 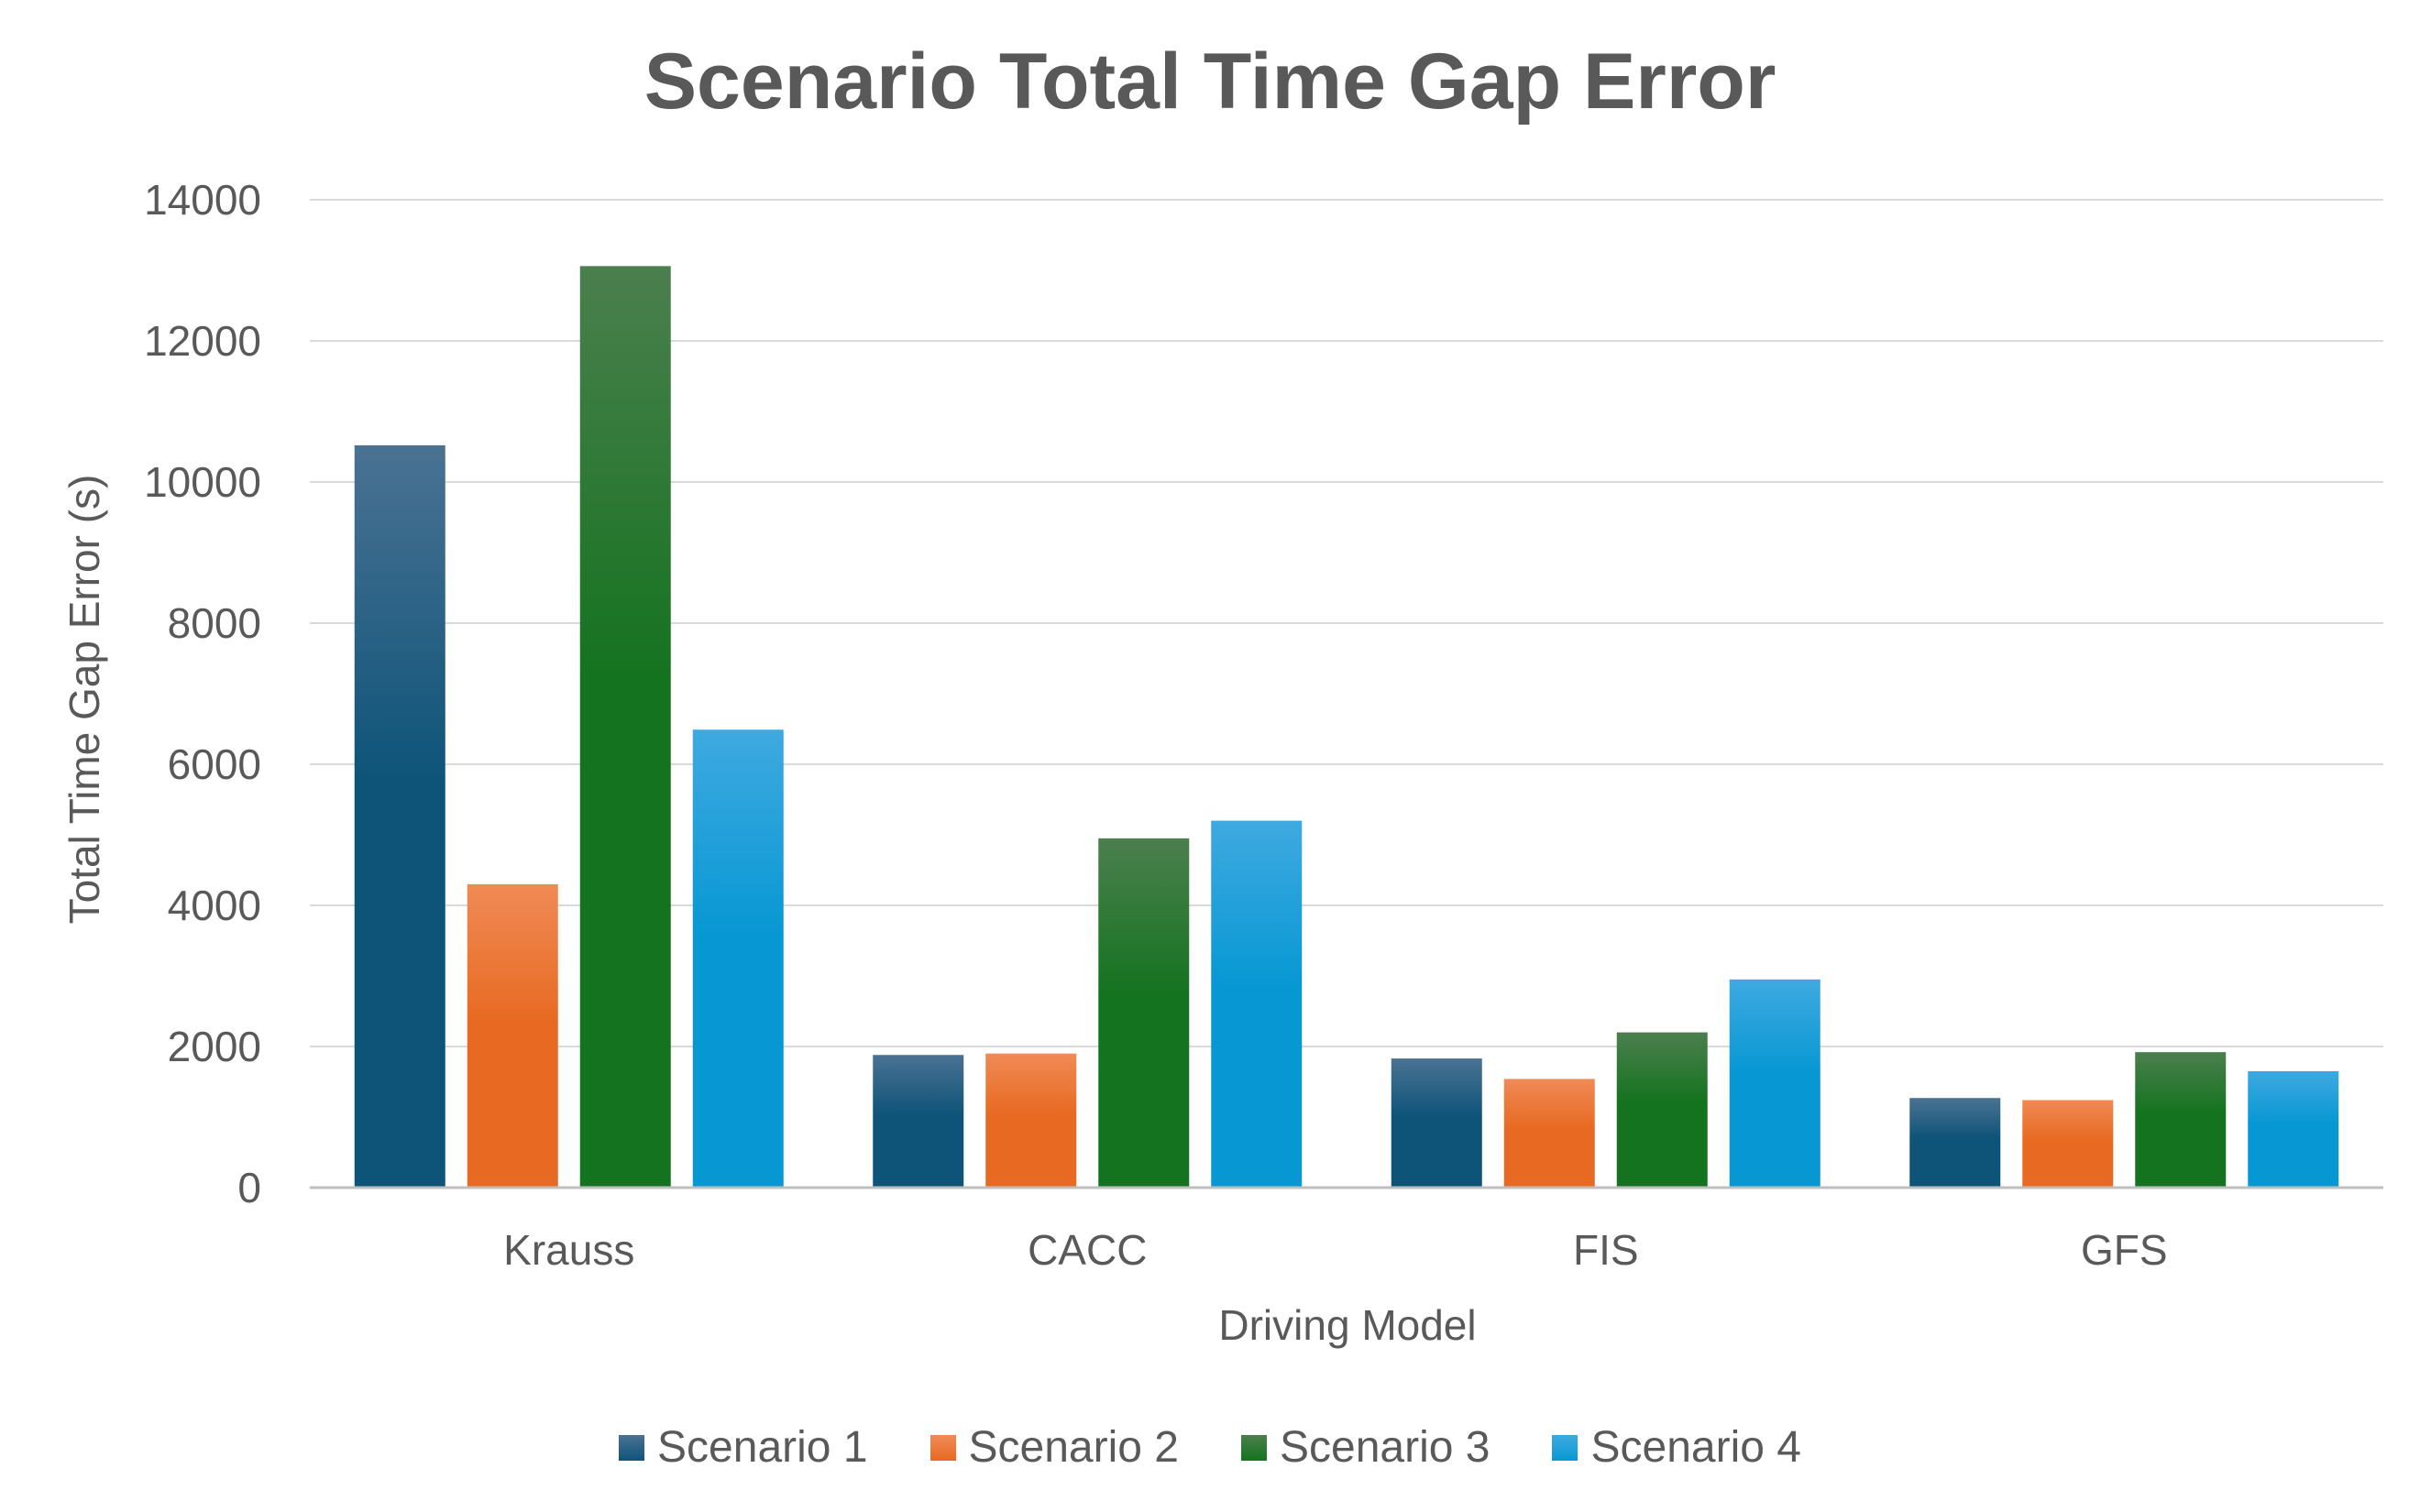 I want to click on x-tick-label: CACC, so click(x=1087, y=1250).